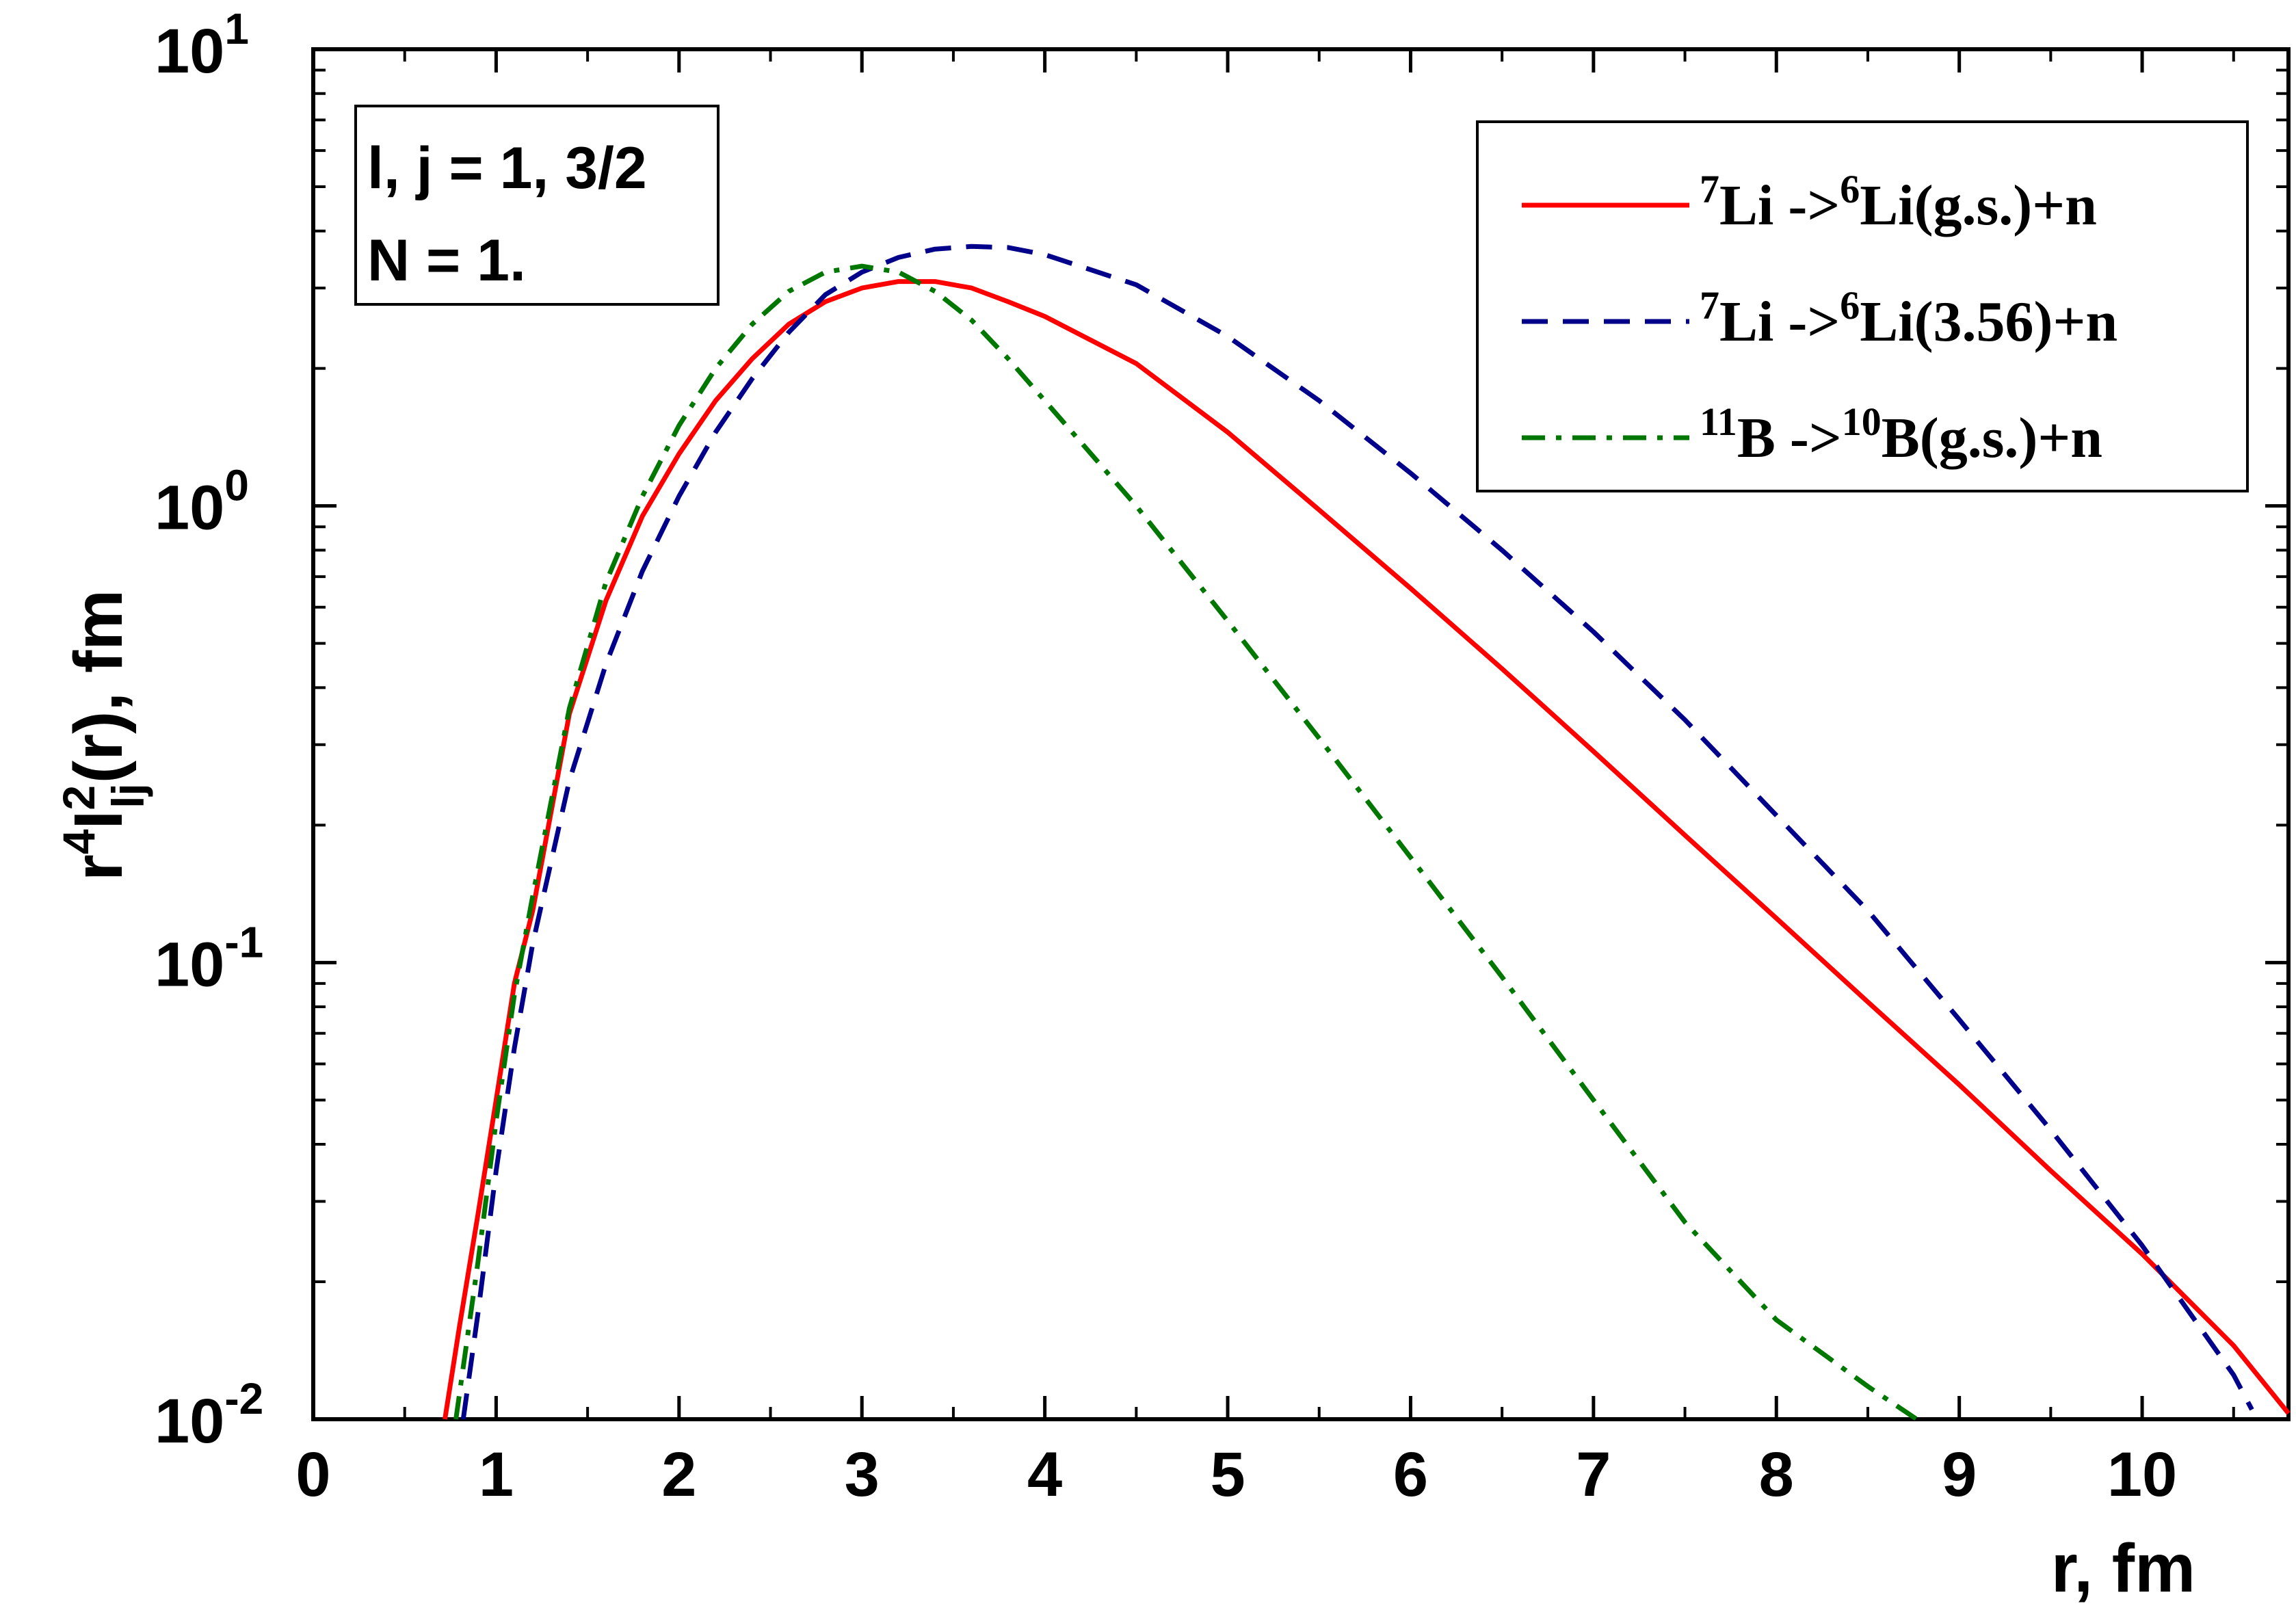  What do you see at coordinates (2142, 1475) in the screenshot?
I see `x-tick-label: 10` at bounding box center [2142, 1475].